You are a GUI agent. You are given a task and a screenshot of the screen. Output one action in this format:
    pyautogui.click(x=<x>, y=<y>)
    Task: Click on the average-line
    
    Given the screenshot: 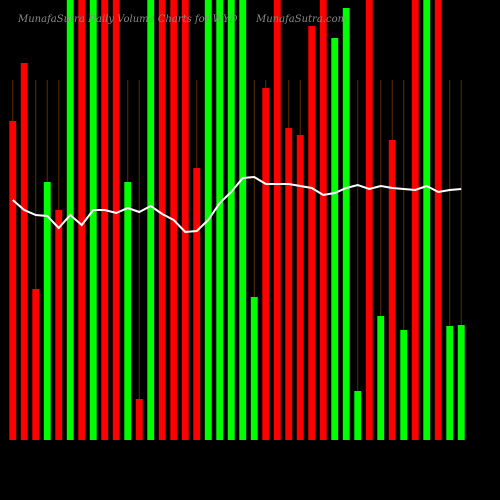 What is the action you would take?
    pyautogui.click(x=237, y=204)
    